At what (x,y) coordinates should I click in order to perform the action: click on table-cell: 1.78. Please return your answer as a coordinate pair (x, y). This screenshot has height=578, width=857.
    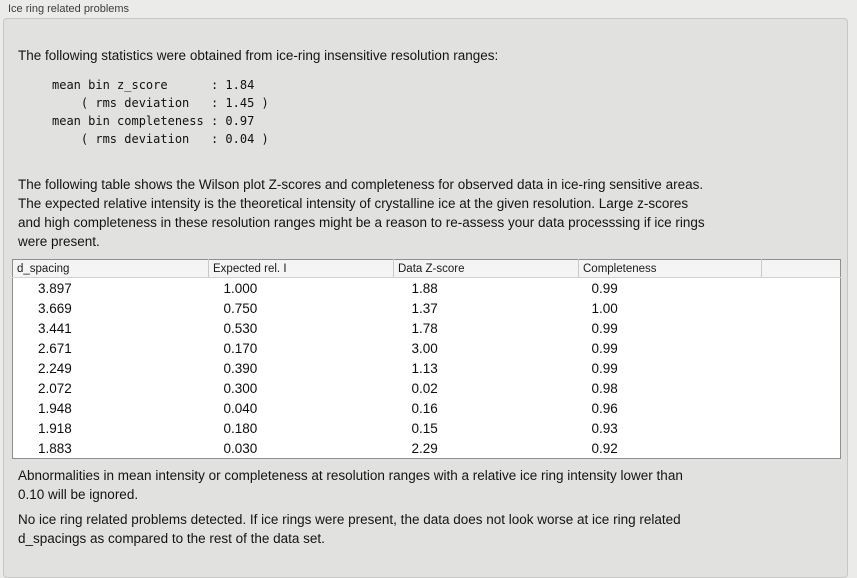
    Looking at the image, I should click on (424, 328).